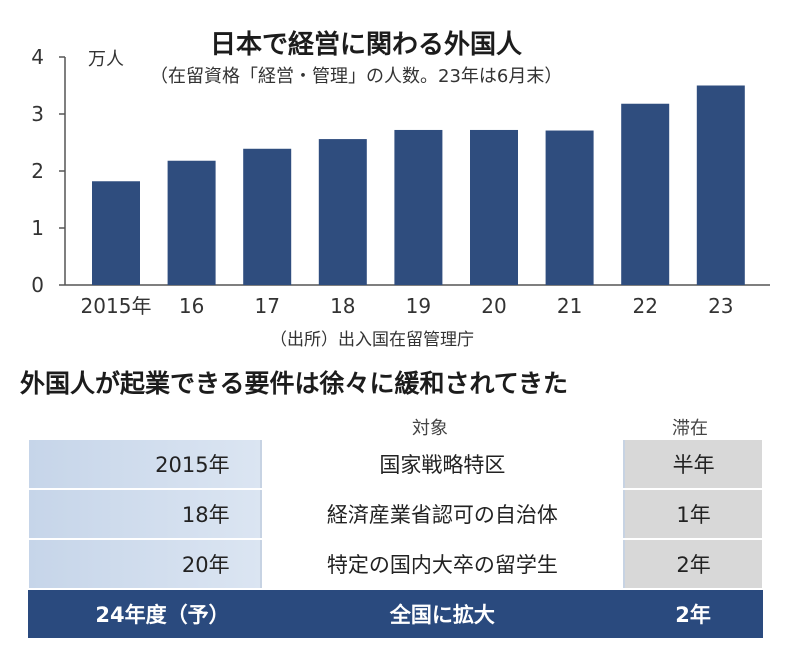  Describe the element at coordinates (37, 228) in the screenshot. I see `y-tick-label: 1` at that location.